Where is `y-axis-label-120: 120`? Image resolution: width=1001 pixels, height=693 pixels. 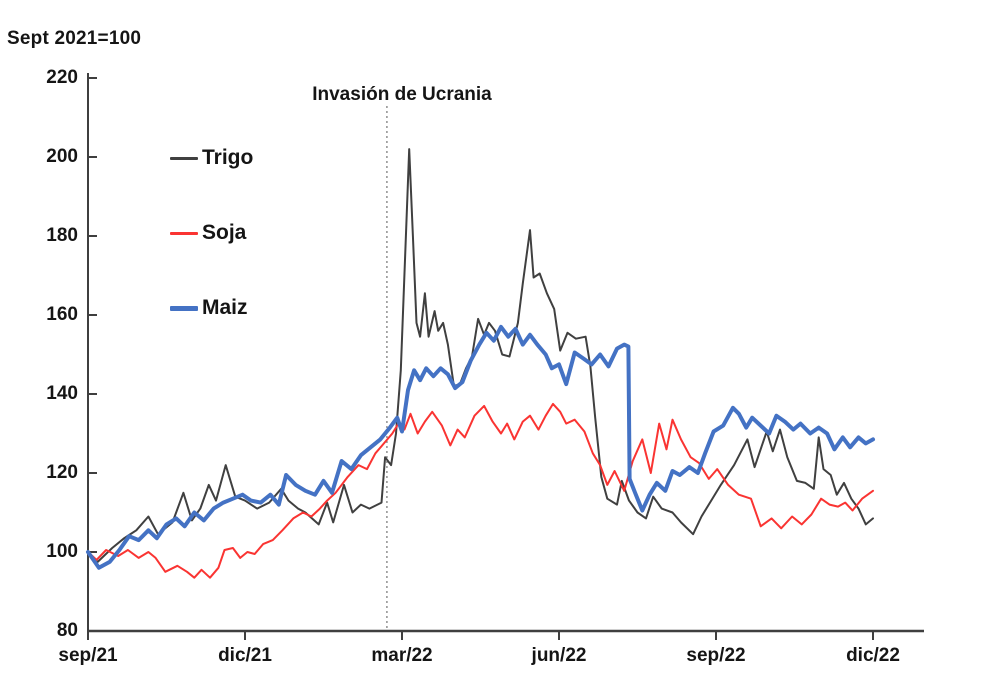 y-axis-label-120: 120 is located at coordinates (62, 472).